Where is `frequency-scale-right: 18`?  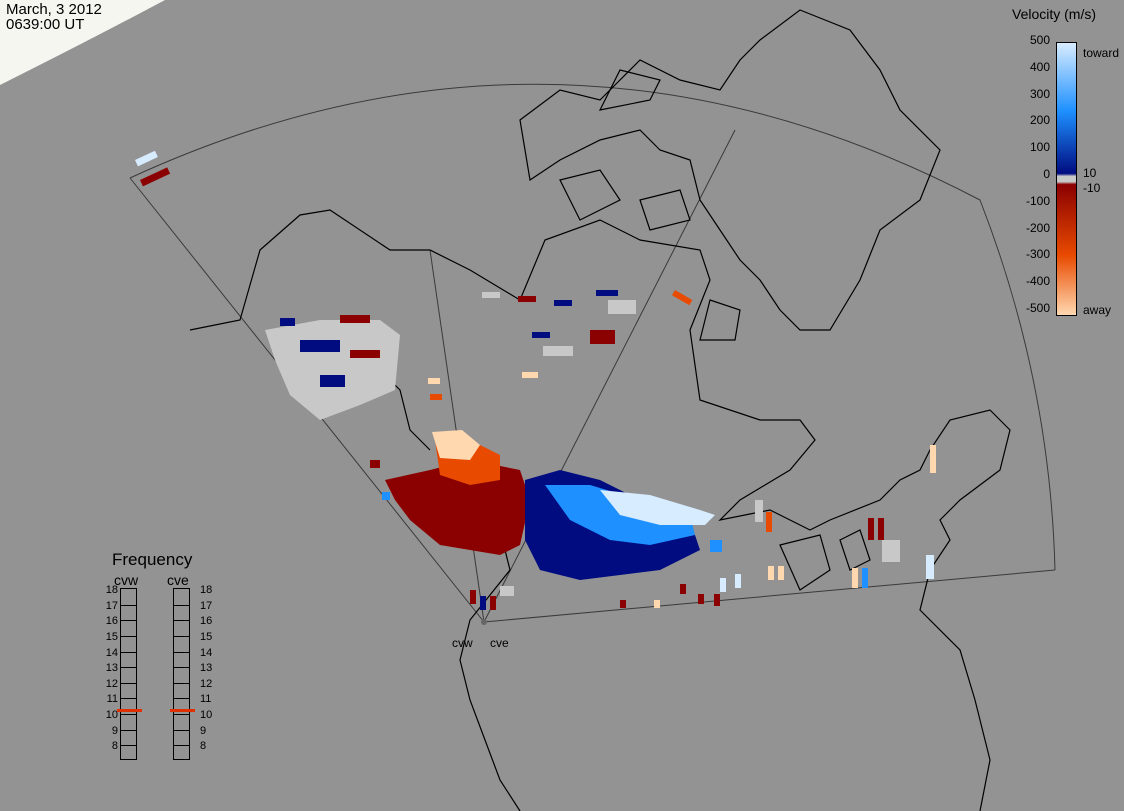 frequency-scale-right: 18 is located at coordinates (206, 590).